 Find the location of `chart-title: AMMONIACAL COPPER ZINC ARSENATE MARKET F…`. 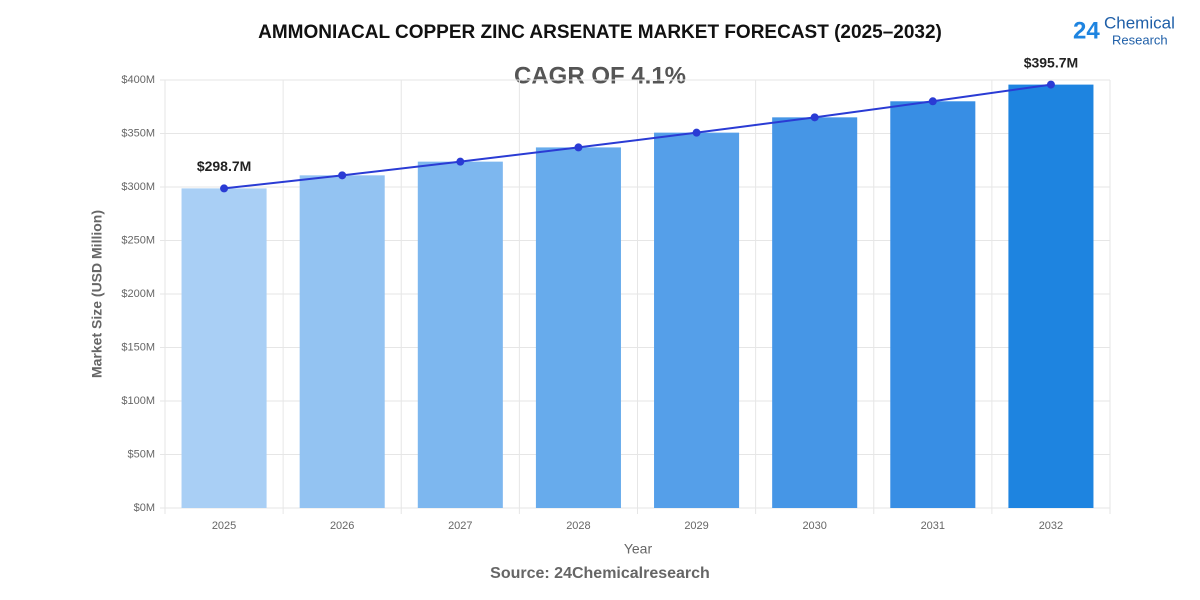

chart-title: AMMONIACAL COPPER ZINC ARSENATE MARKET F… is located at coordinates (600, 32).